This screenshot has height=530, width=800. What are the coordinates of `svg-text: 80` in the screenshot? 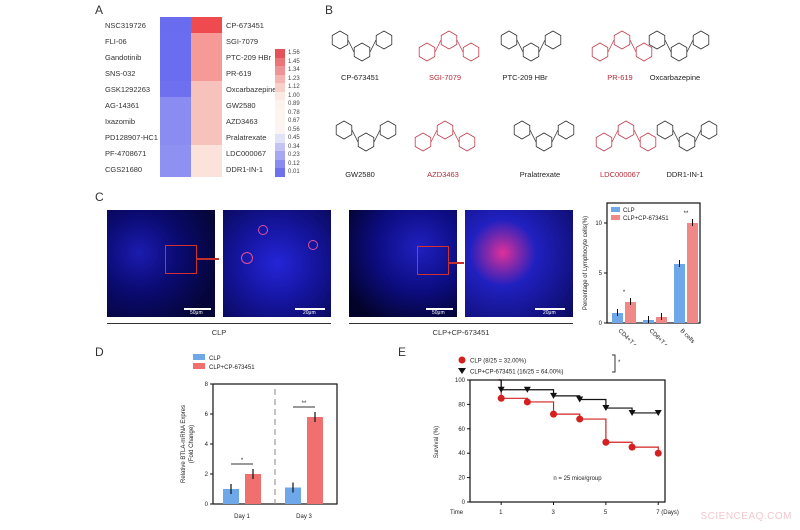 It's located at (461, 405).